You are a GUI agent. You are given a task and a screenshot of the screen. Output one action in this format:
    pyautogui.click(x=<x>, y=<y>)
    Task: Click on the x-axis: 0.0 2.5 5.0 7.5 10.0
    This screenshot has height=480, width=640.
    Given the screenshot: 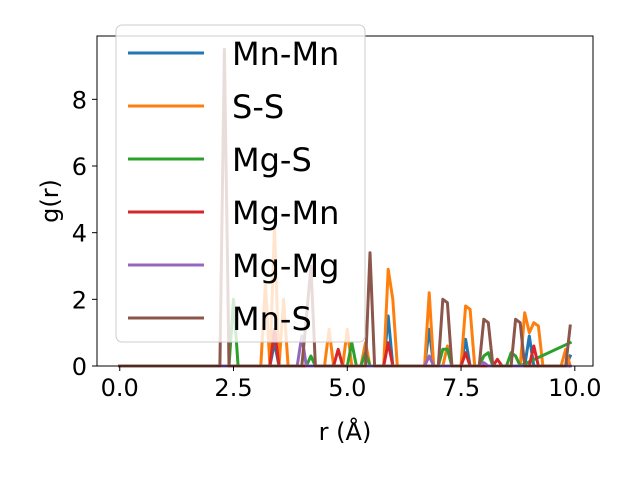 What is the action you would take?
    pyautogui.click(x=351, y=384)
    